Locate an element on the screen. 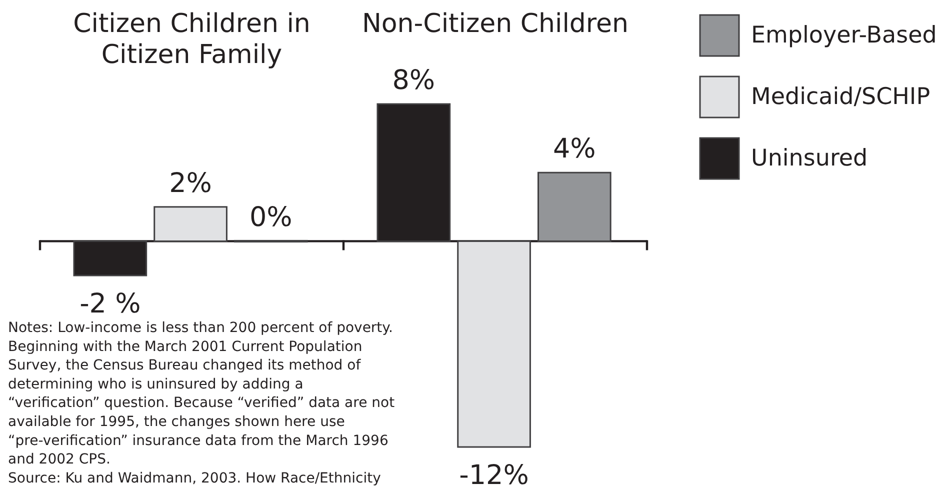 The width and height of the screenshot is (950, 497). data-label: 8% is located at coordinates (414, 80).